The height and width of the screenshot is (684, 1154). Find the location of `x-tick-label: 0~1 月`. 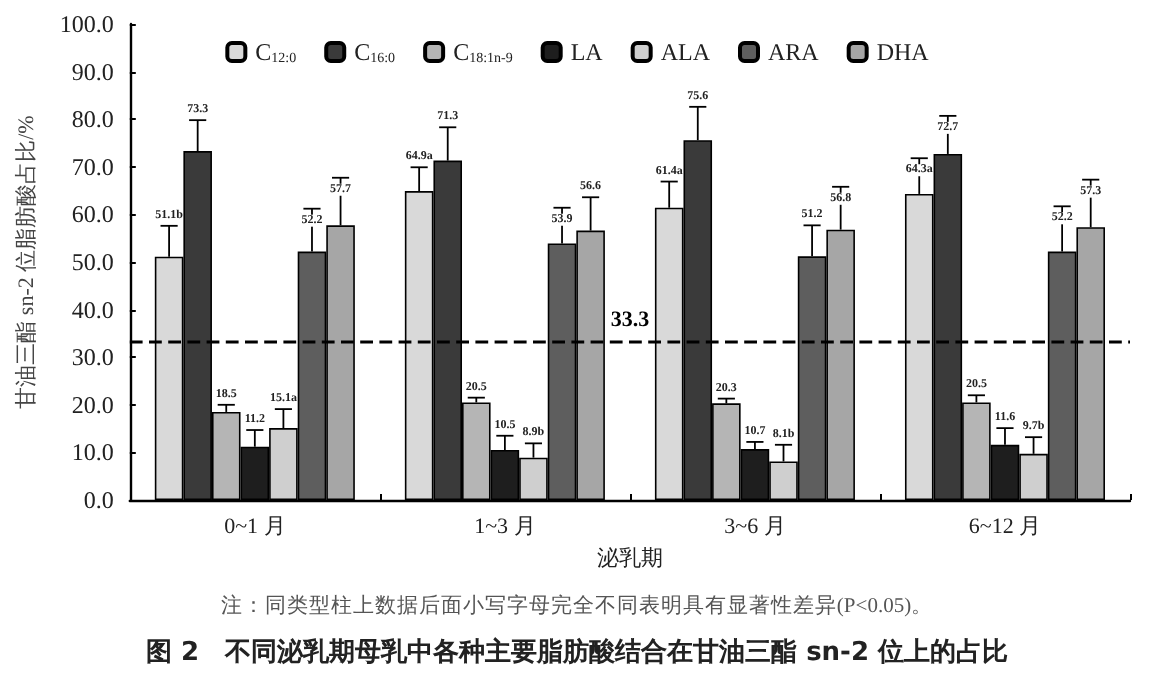

x-tick-label: 0~1 月 is located at coordinates (255, 527).